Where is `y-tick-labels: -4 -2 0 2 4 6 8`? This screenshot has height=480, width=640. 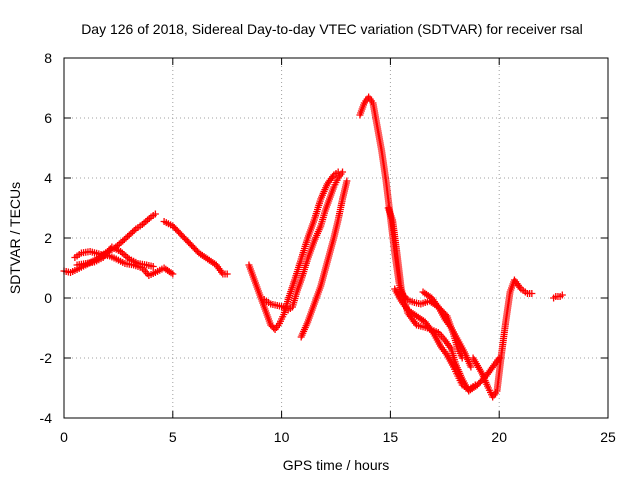
y-tick-labels: -4 -2 0 2 4 6 8 is located at coordinates (46, 238).